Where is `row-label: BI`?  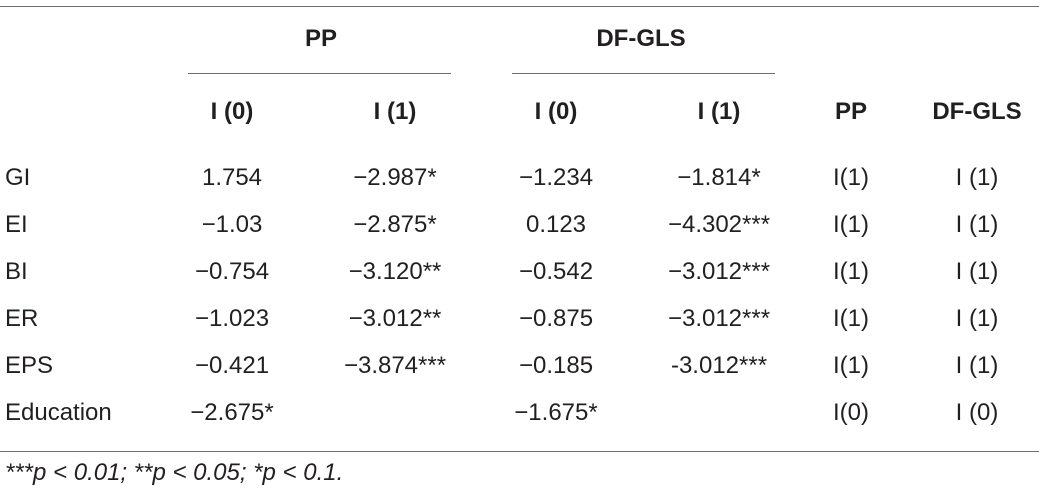 row-label: BI is located at coordinates (16, 271).